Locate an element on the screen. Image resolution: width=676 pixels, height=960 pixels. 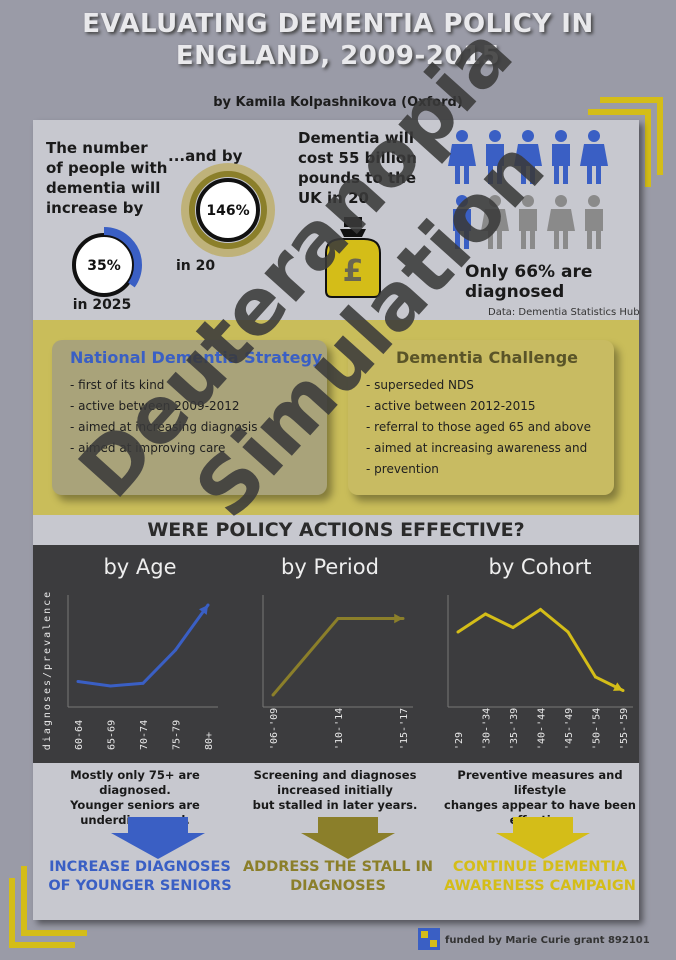
and-by-text: ...and by is located at coordinates (205, 156).